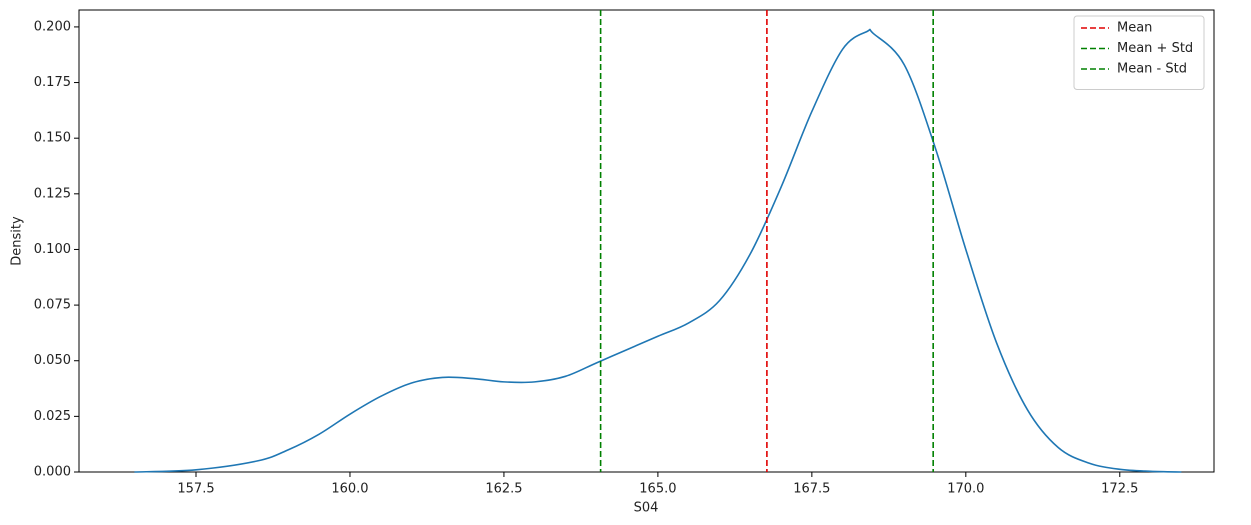 The height and width of the screenshot is (525, 1251). What do you see at coordinates (349, 489) in the screenshot?
I see `x-tick-label: 160.0` at bounding box center [349, 489].